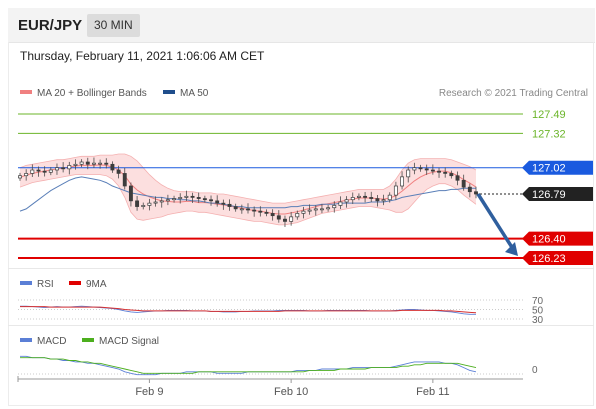  What do you see at coordinates (535, 370) in the screenshot?
I see `macd-tick-0: 0` at bounding box center [535, 370].